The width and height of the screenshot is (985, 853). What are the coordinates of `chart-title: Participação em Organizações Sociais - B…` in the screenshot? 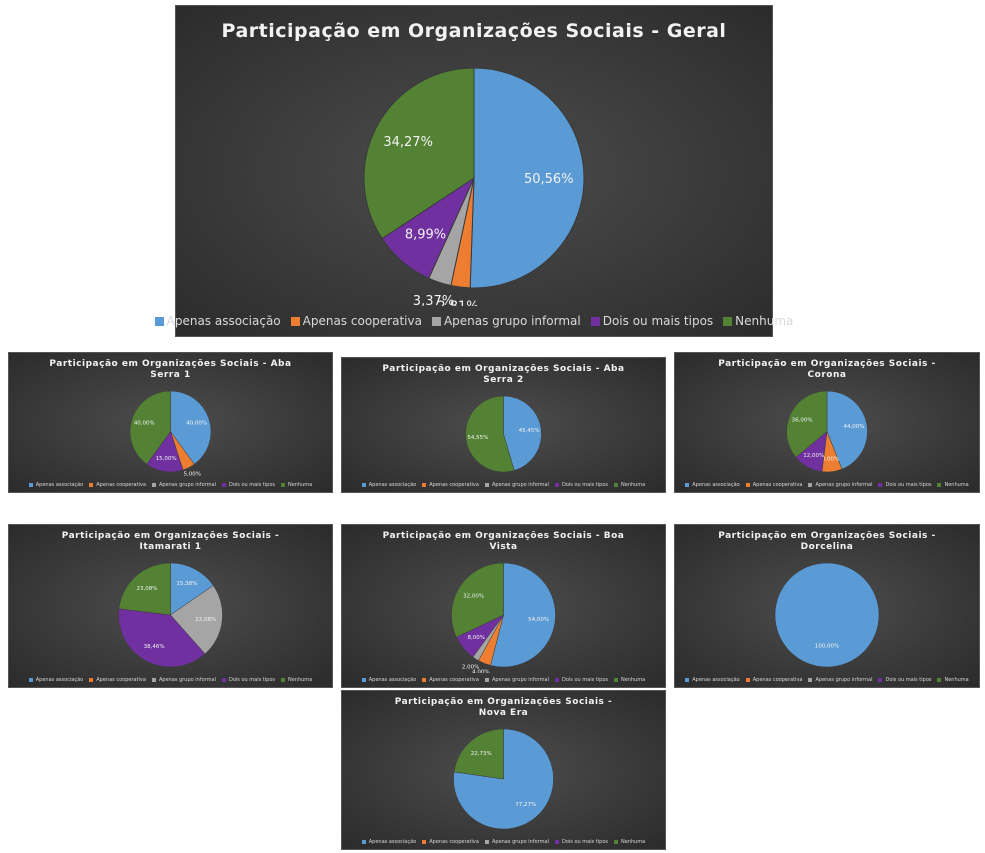 It's located at (503, 541).